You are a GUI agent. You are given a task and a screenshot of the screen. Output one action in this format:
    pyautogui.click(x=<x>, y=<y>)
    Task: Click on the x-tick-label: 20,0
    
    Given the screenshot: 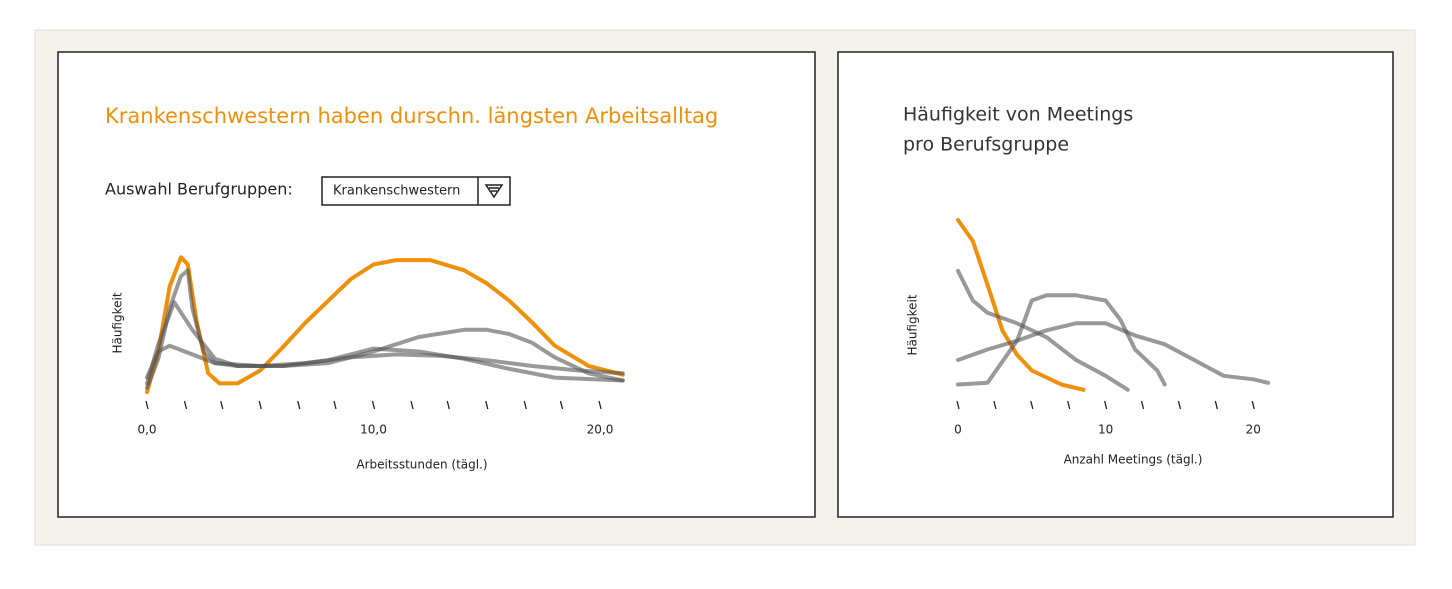 What is the action you would take?
    pyautogui.click(x=600, y=430)
    